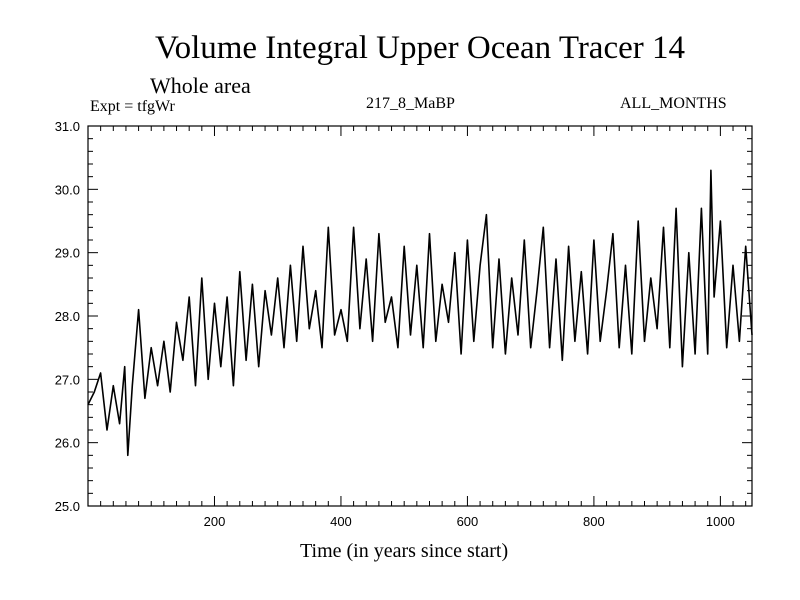 The height and width of the screenshot is (600, 800). Describe the element at coordinates (67, 379) in the screenshot. I see `y-tick-label: 27.0` at that location.